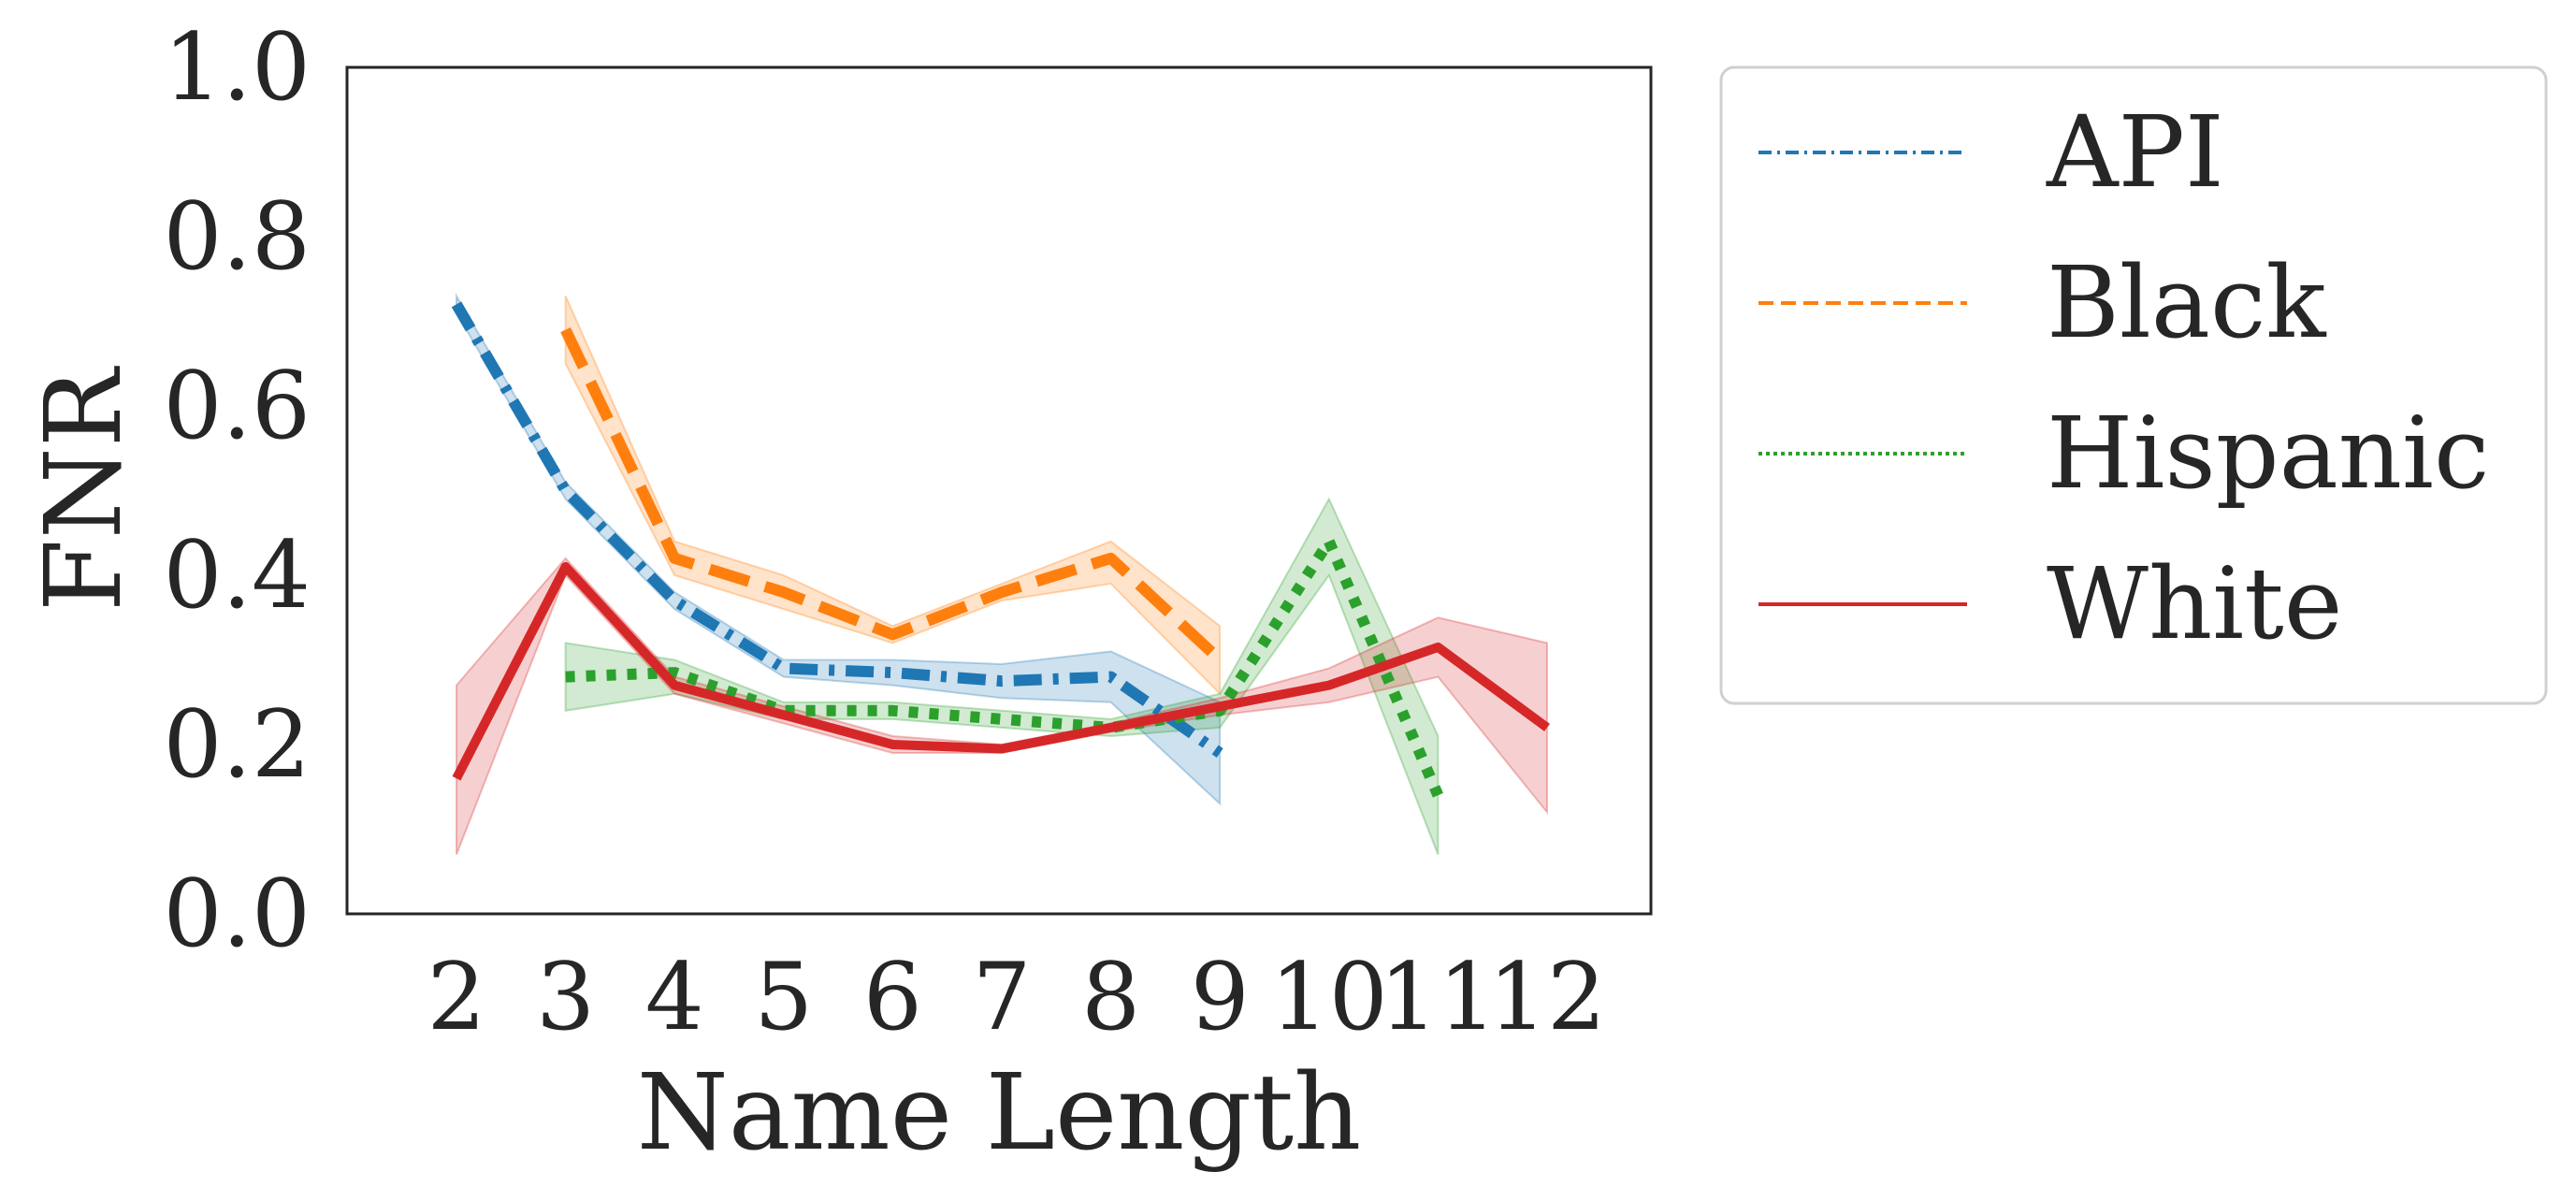 The height and width of the screenshot is (1201, 2576). I want to click on y-tick-label: 0.2, so click(237, 745).